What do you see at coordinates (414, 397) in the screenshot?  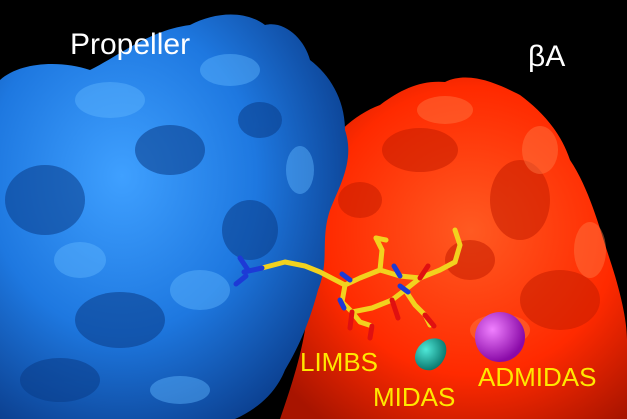 I see `midas-label: MIDAS` at bounding box center [414, 397].